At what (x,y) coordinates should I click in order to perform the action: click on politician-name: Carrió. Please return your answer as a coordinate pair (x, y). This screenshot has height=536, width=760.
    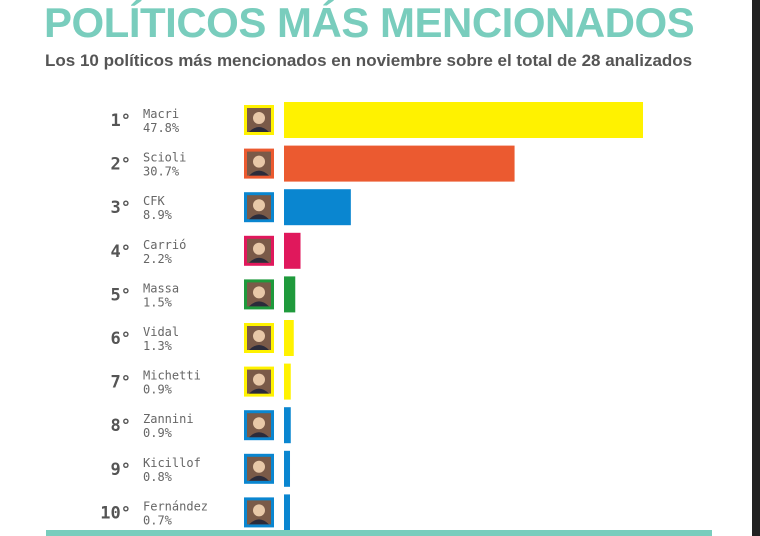
    Looking at the image, I should click on (164, 245).